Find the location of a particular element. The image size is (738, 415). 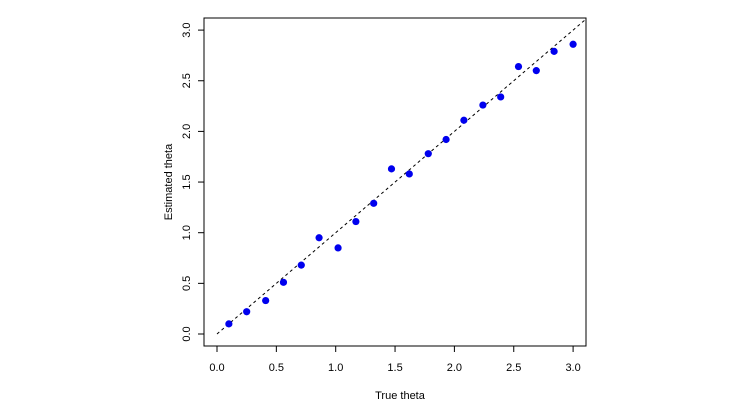

y-tick-label: 0.5 is located at coordinates (187, 283).